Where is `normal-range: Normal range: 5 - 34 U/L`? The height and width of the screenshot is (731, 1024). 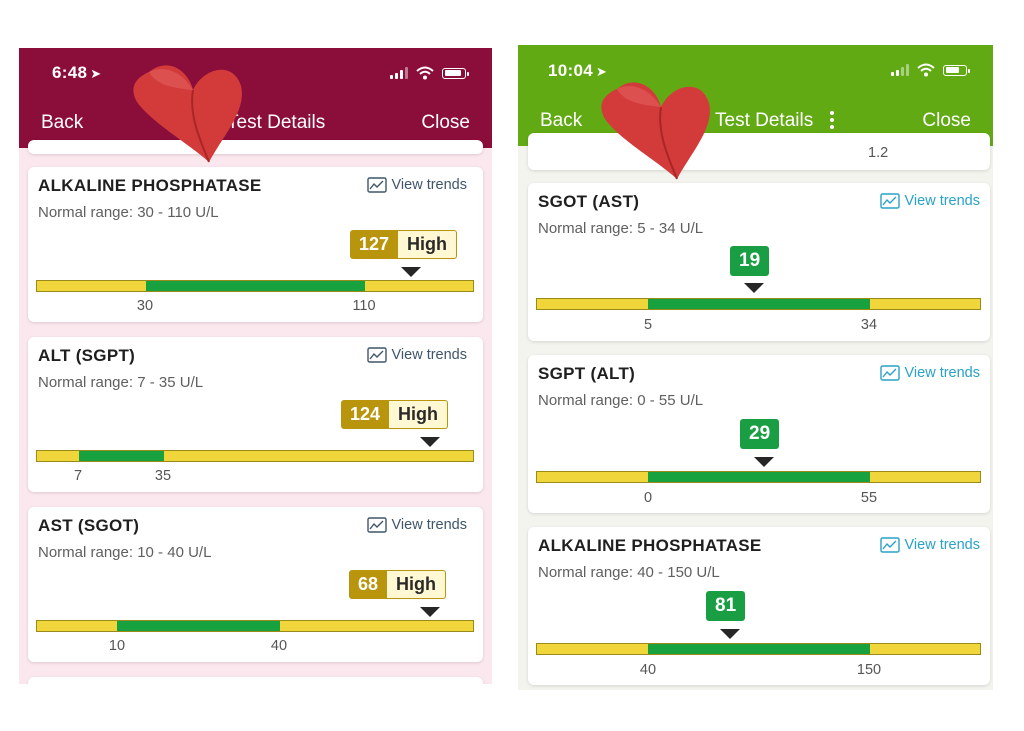
normal-range: Normal range: 5 - 34 U/L is located at coordinates (621, 228).